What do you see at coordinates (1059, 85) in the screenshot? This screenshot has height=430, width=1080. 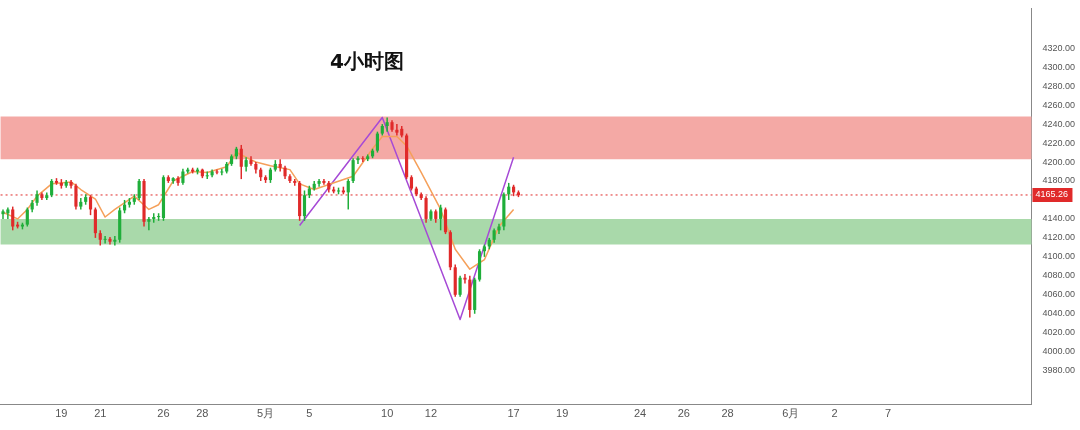 I see `y-tick-label: 4280.00` at bounding box center [1059, 85].